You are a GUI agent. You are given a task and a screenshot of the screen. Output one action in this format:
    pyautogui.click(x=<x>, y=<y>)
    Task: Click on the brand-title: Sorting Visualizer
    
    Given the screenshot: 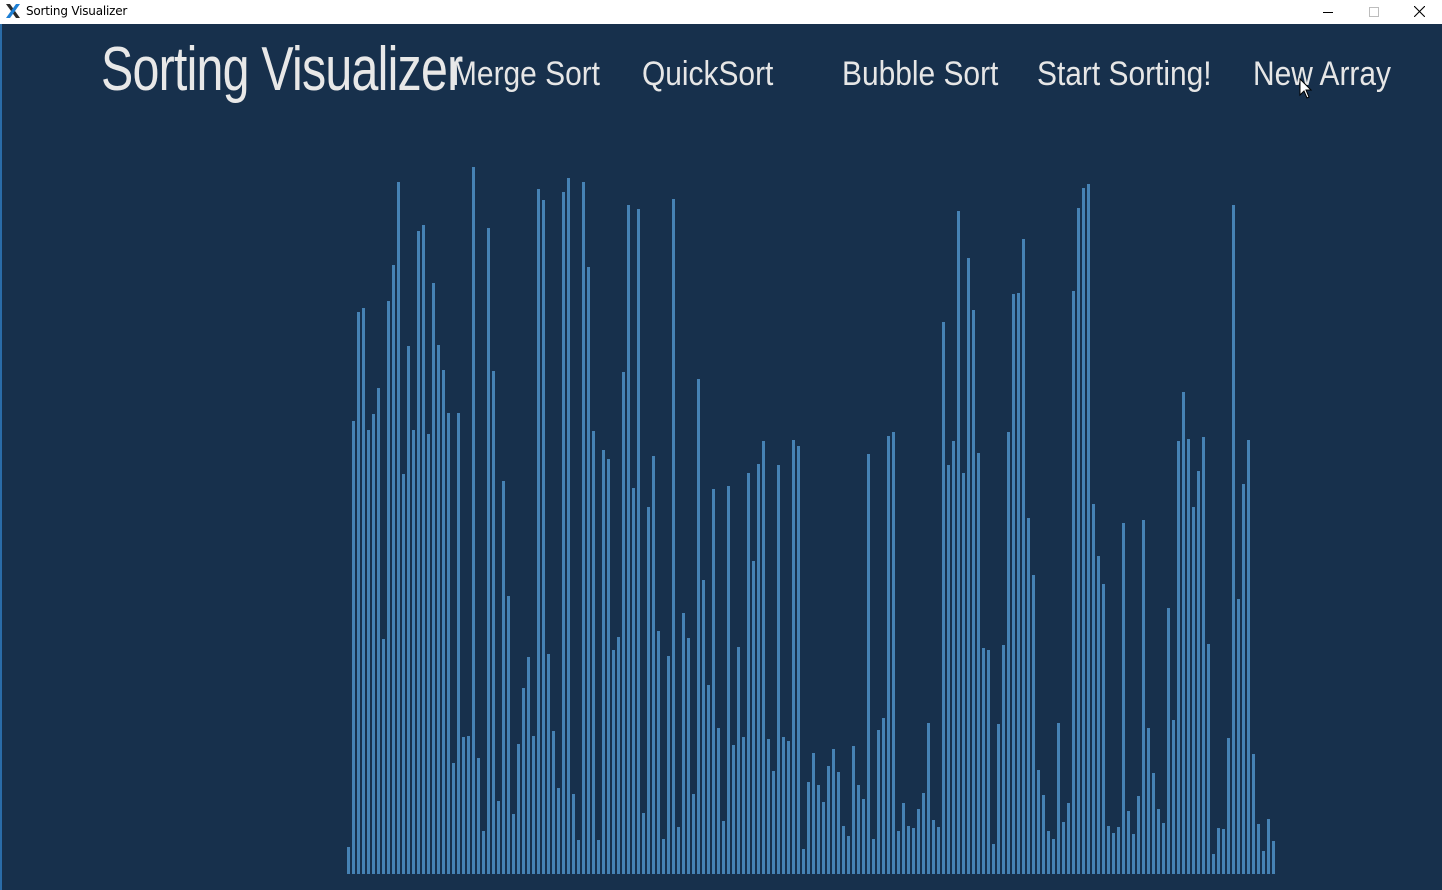 What is the action you would take?
    pyautogui.click(x=282, y=69)
    